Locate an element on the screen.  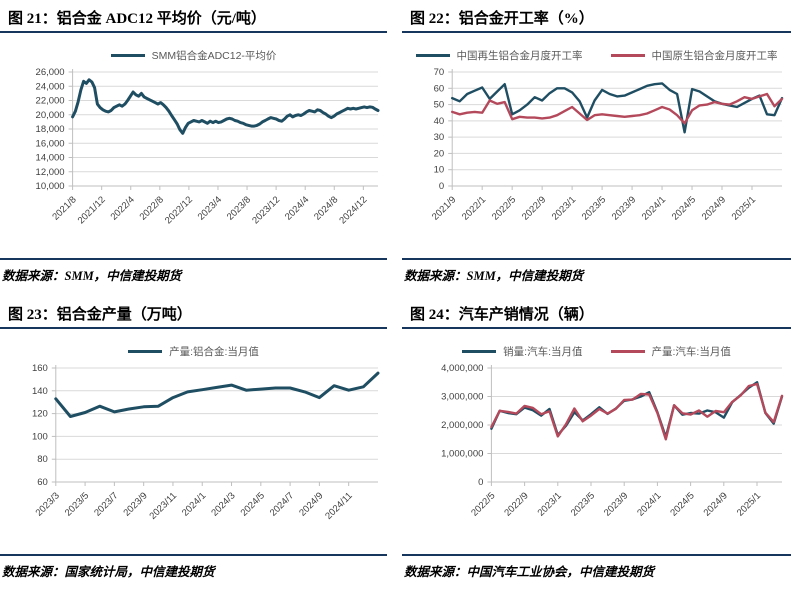
source-text-fig23: 数据来源：国家统计局，中信建投期货 is located at coordinates (108, 572).